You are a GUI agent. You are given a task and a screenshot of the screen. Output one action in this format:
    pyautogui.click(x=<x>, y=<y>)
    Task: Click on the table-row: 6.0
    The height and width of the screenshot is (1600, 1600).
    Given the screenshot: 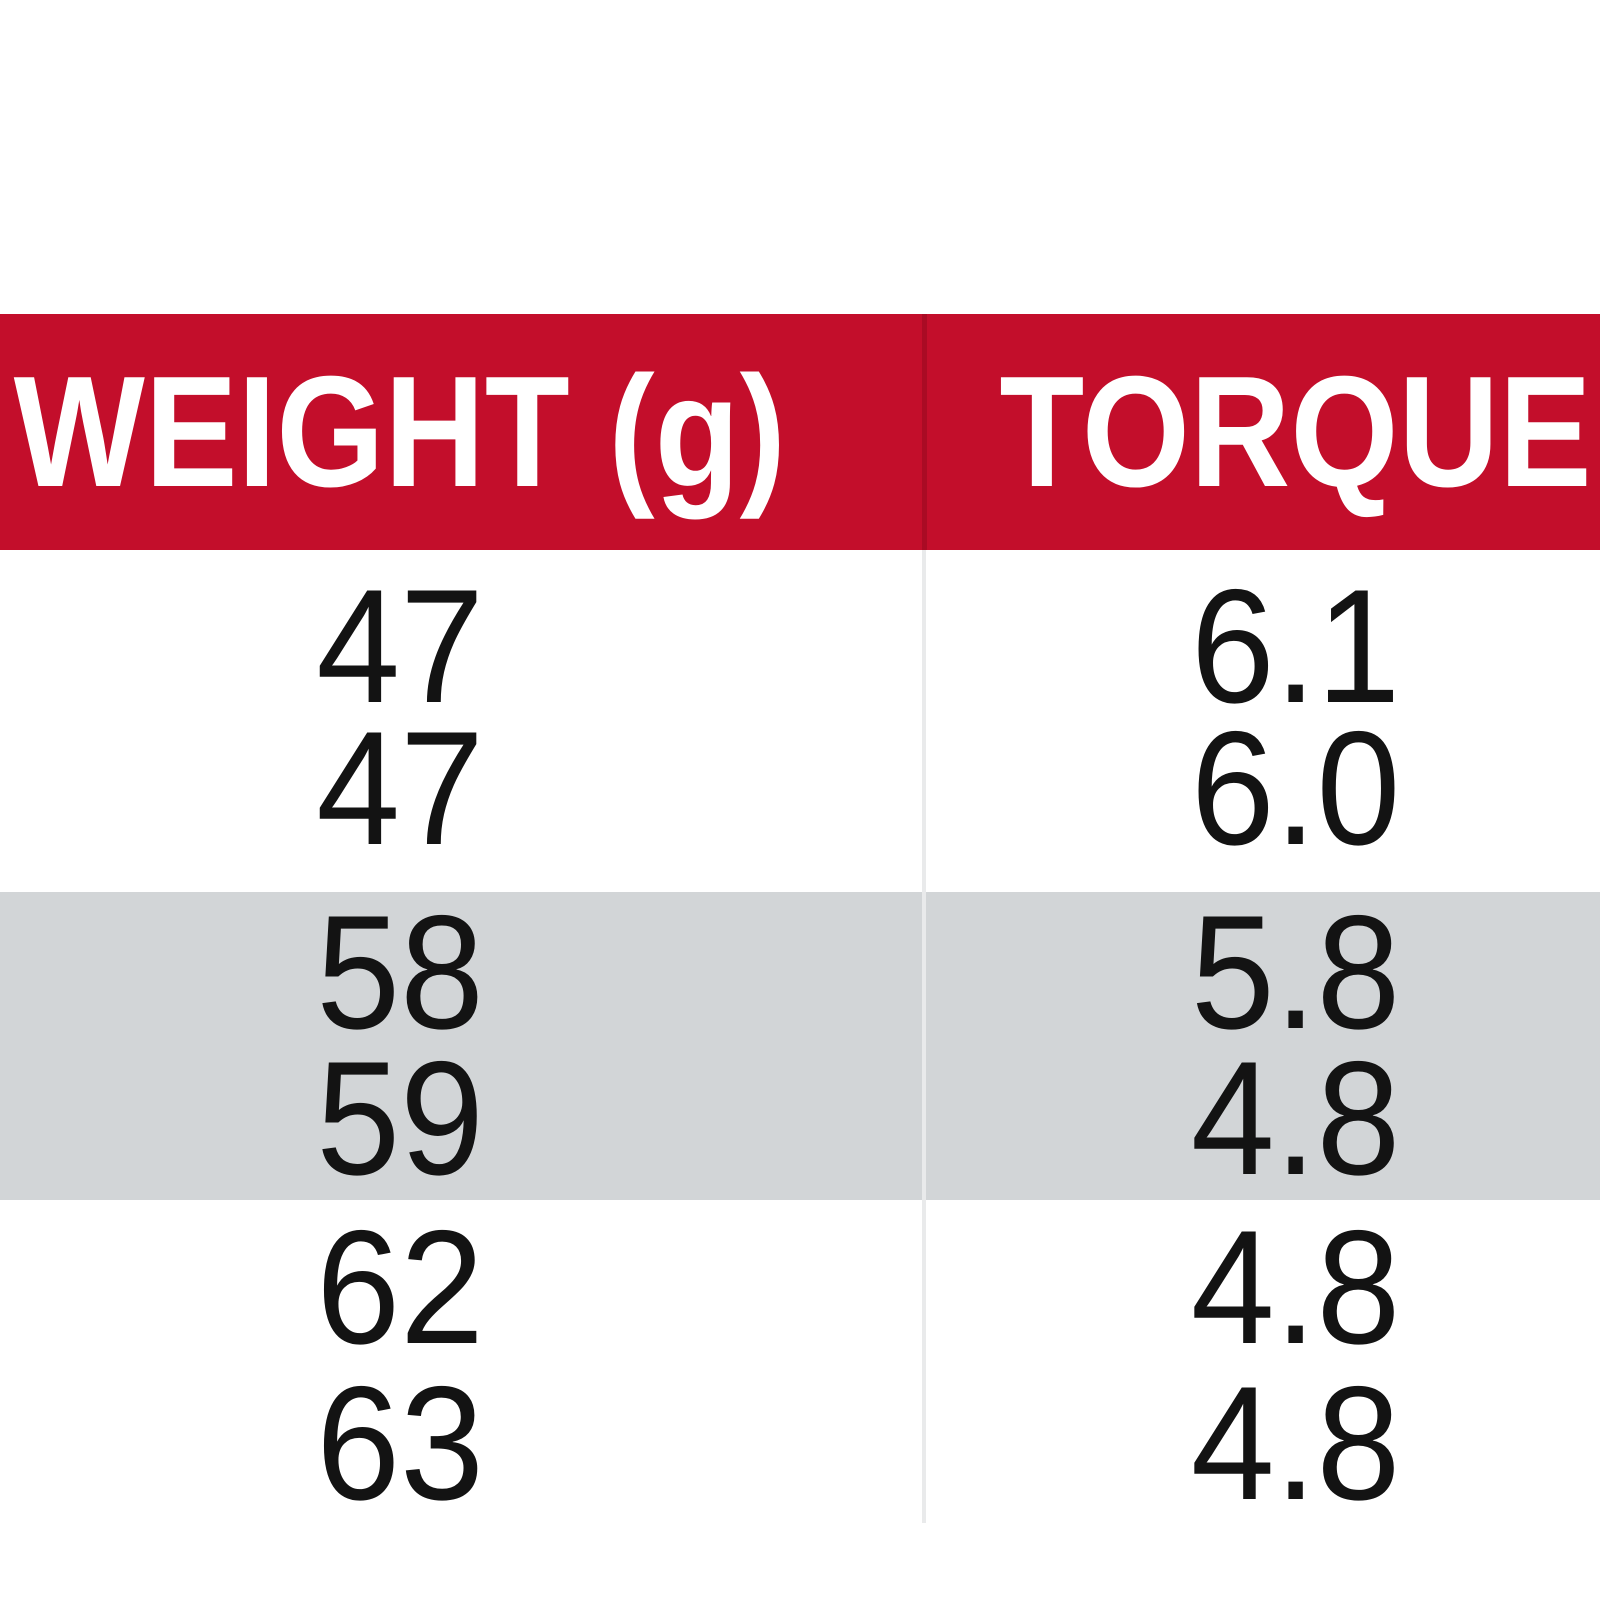 What is the action you would take?
    pyautogui.click(x=1261, y=788)
    